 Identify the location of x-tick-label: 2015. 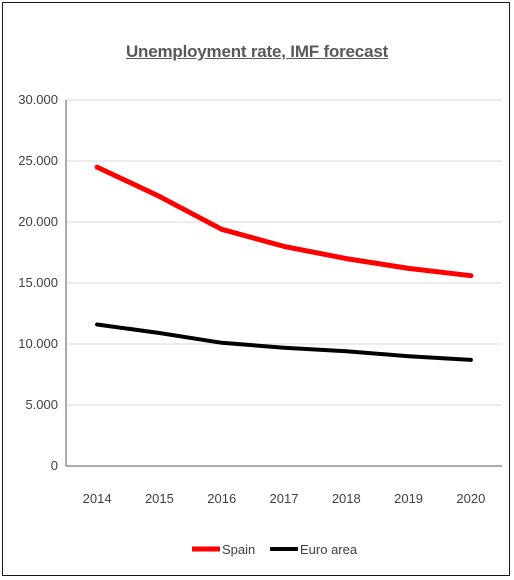
(159, 498).